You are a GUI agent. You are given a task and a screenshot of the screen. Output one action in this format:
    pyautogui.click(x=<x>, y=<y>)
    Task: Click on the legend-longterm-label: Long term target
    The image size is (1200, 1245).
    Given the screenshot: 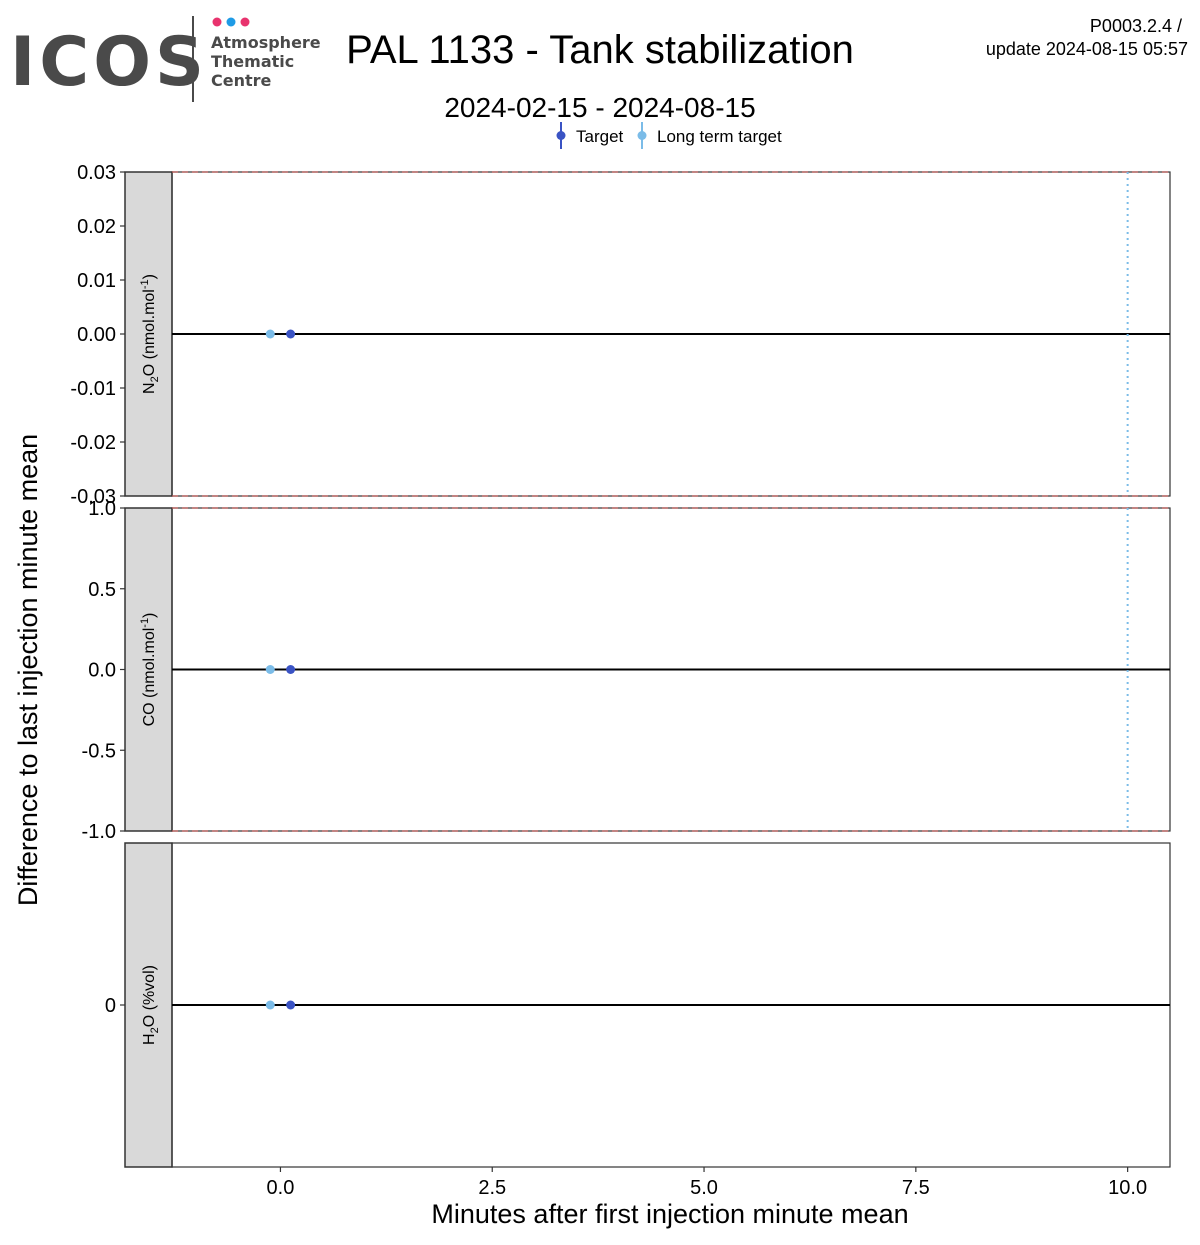 What is the action you would take?
    pyautogui.click(x=719, y=136)
    